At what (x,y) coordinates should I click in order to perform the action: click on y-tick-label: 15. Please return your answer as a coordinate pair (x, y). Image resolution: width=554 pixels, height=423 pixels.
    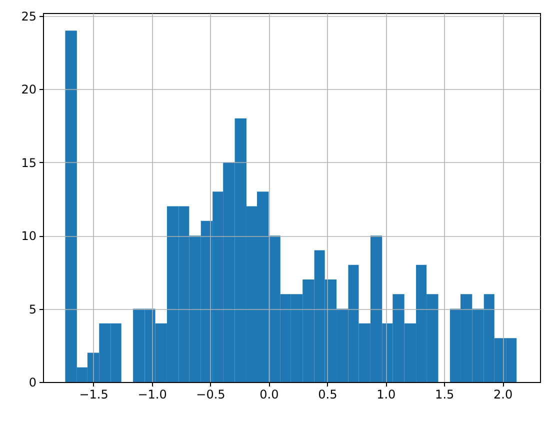
    Looking at the image, I should click on (28, 163).